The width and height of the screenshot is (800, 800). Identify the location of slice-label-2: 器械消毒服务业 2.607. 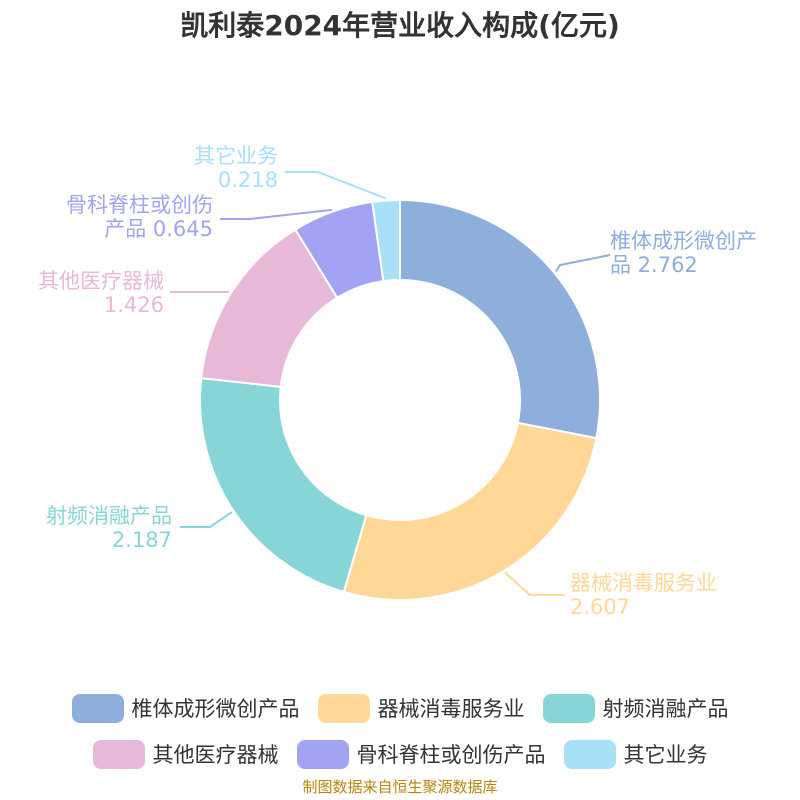
(643, 595).